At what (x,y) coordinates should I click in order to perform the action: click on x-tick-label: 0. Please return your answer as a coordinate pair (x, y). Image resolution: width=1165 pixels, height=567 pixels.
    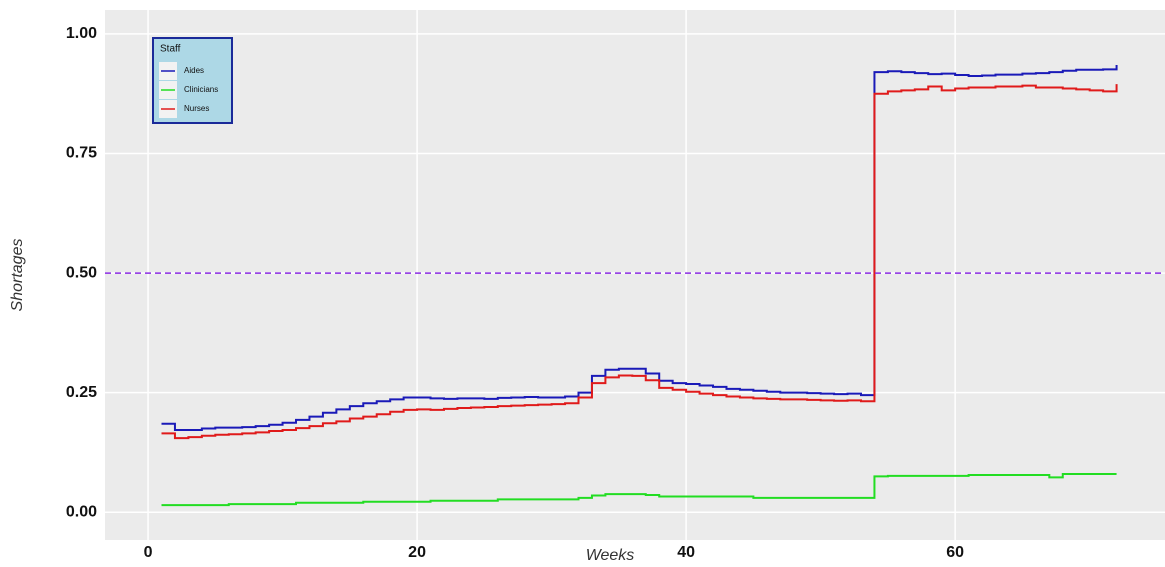
    Looking at the image, I should click on (148, 552).